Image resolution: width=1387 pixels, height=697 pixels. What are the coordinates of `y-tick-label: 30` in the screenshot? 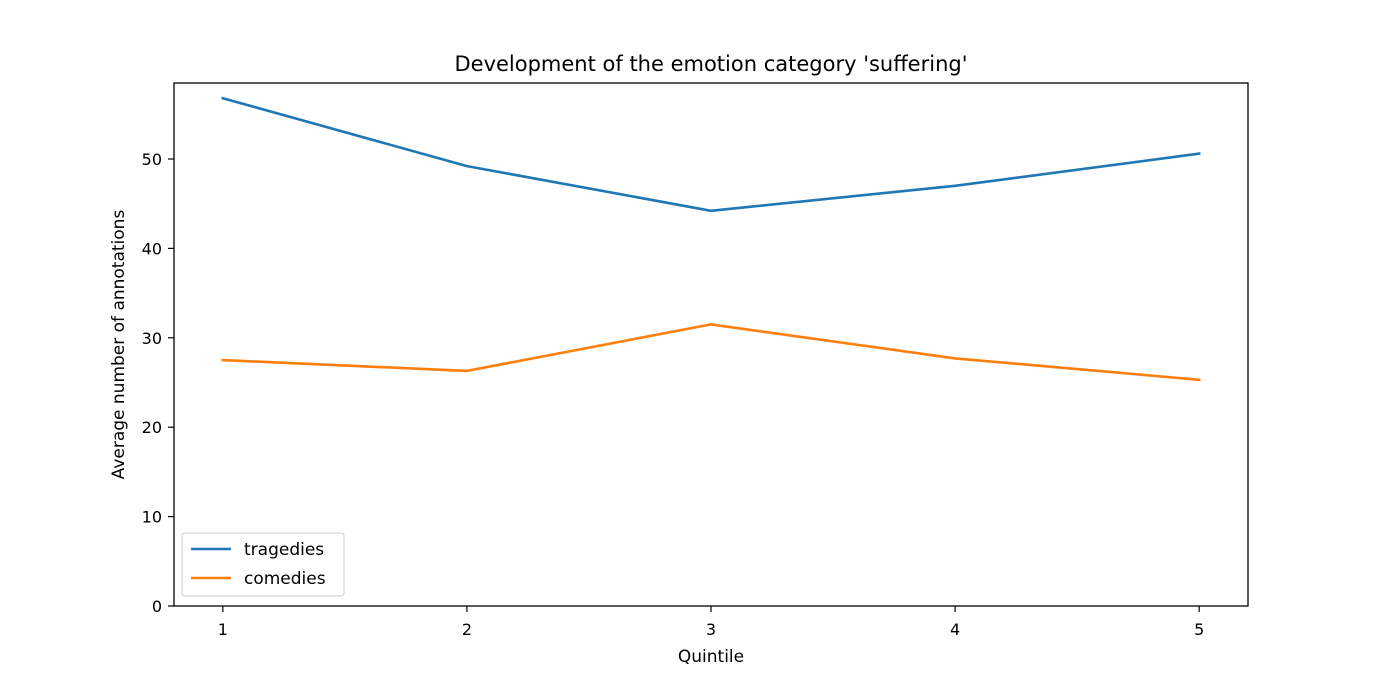 It's located at (152, 338).